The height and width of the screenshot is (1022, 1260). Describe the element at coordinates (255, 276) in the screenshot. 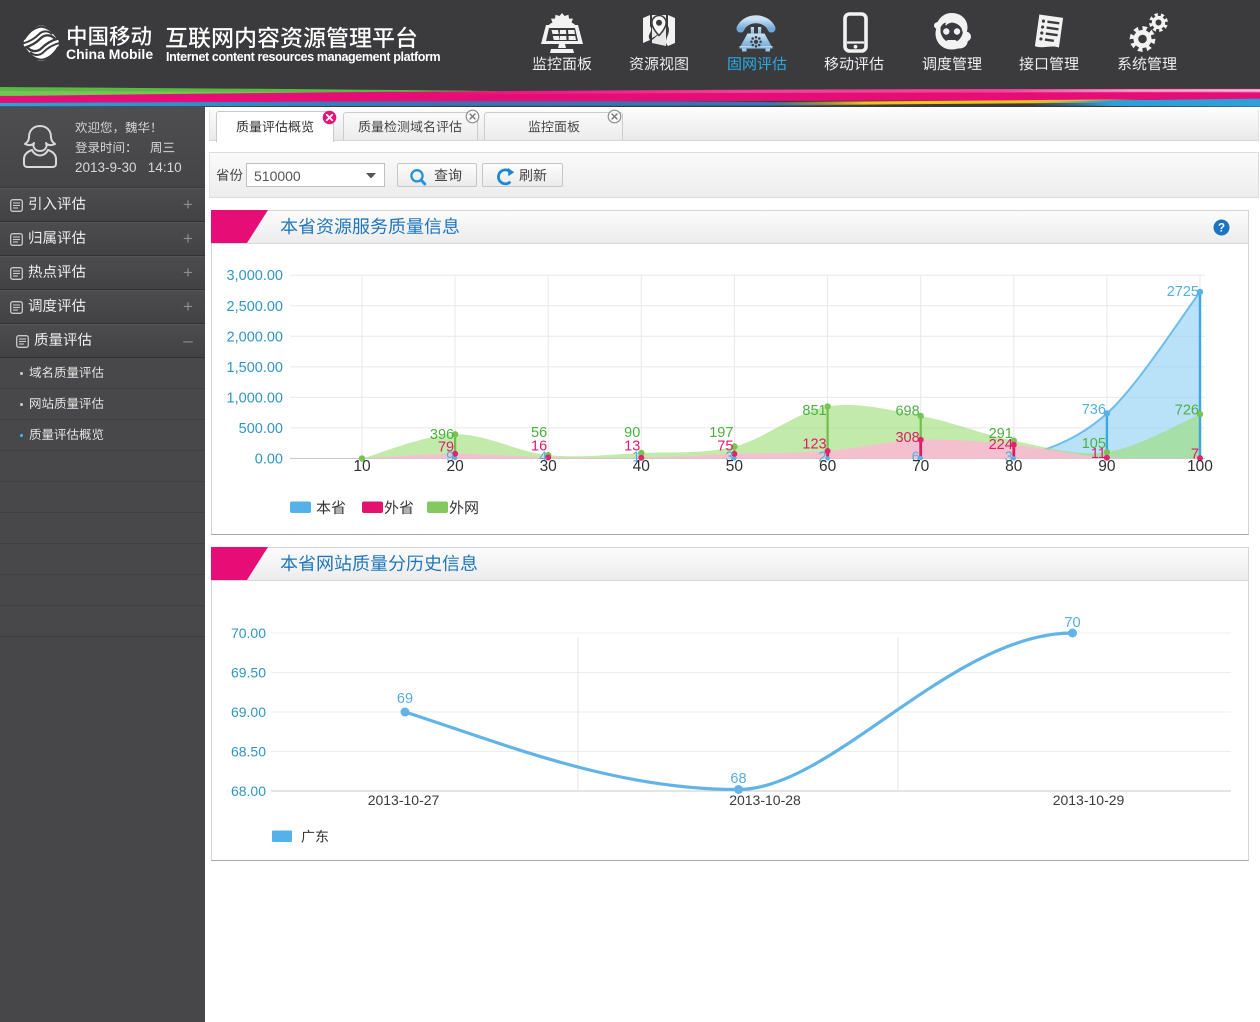

I see `svg-text: 3,000.00` at that location.